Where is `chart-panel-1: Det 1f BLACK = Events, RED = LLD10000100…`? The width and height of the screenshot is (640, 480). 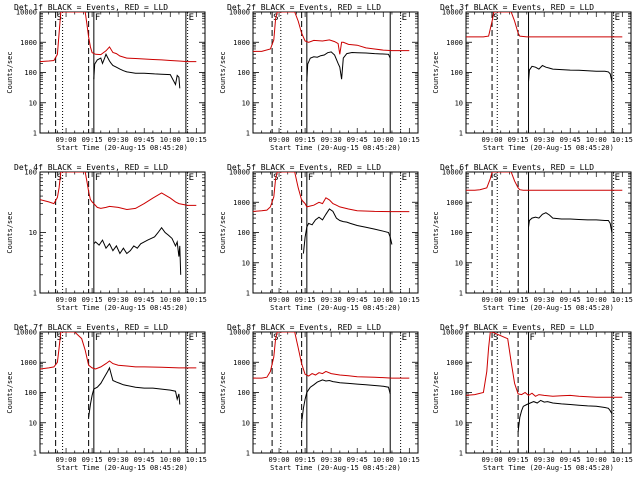
chart-panel-1: Det 1f BLACK = Events, RED = LLD10000100… is located at coordinates (106, 77).